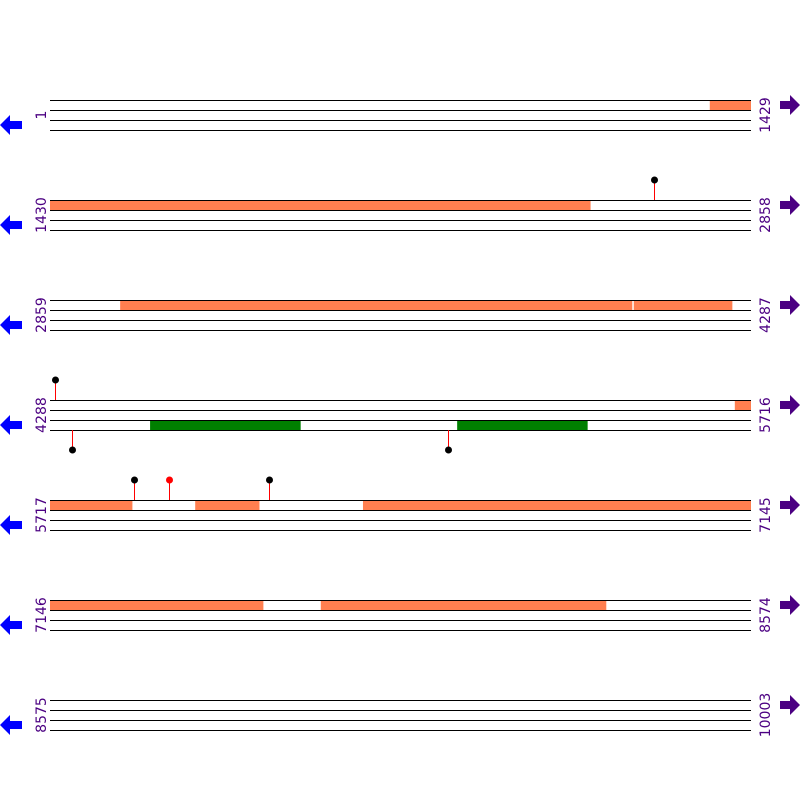 This screenshot has width=800, height=800. Describe the element at coordinates (42, 315) in the screenshot. I see `row-start-label: 2859` at that location.